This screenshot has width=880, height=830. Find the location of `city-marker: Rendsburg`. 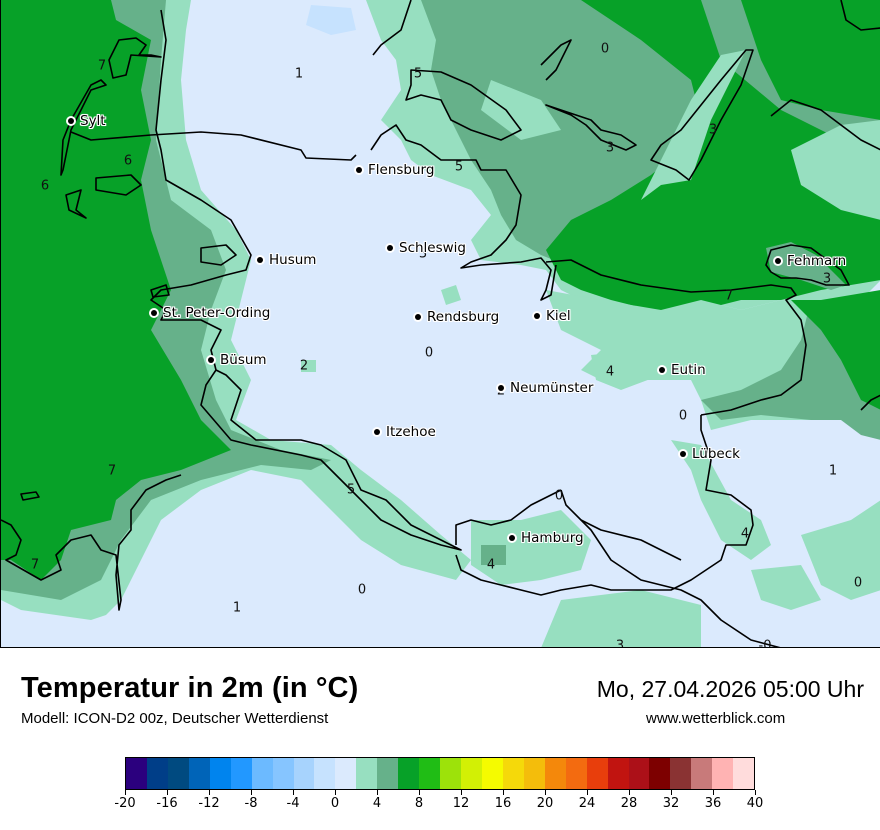

city-marker: Rendsburg is located at coordinates (457, 317).